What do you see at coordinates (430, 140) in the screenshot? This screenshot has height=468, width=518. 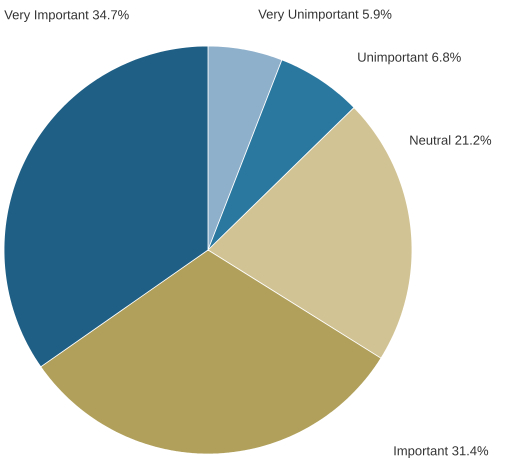 I see `slice-label: Neutral` at bounding box center [430, 140].